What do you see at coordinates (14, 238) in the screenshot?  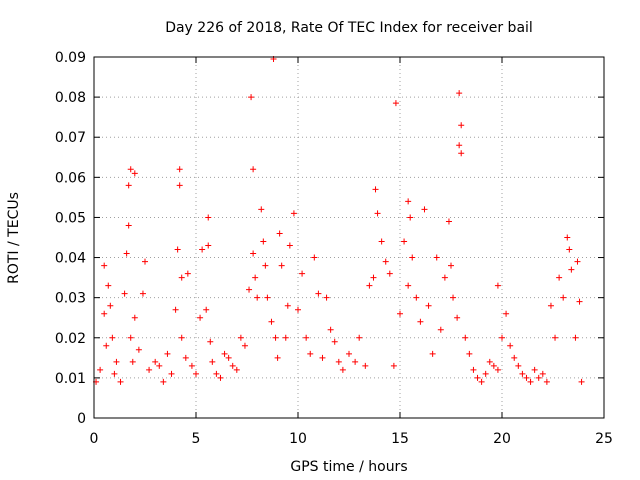 I see `y-axis-label: ROTI / TECUs` at bounding box center [14, 238].